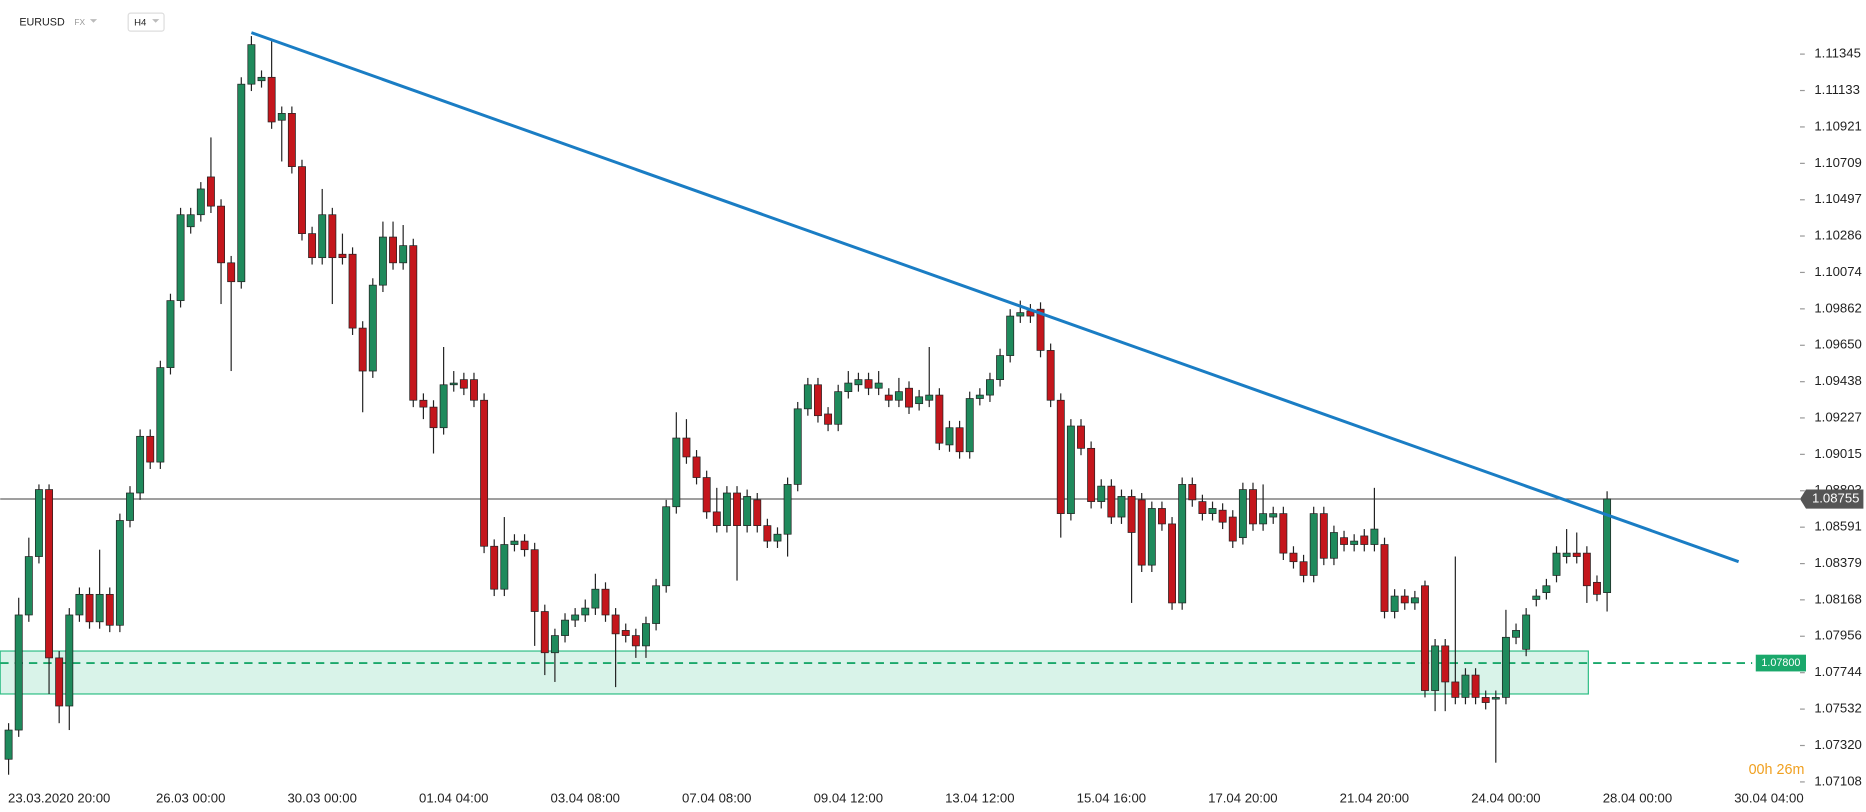 The height and width of the screenshot is (812, 1866). I want to click on y-tick-label: 1.09862, so click(1838, 307).